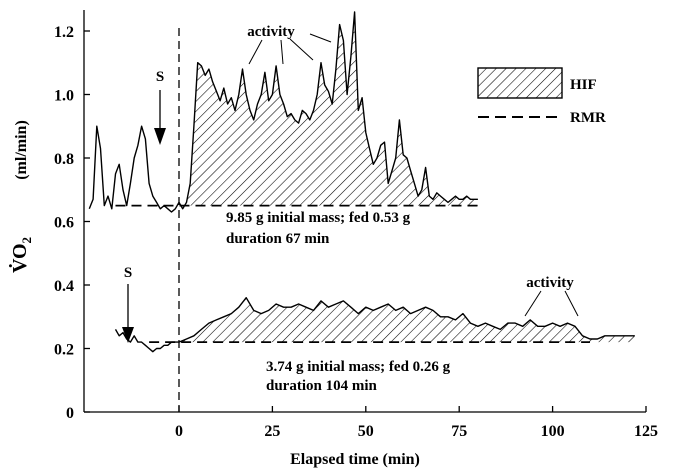 This screenshot has width=679, height=469. I want to click on x-tick-label: 100, so click(553, 431).